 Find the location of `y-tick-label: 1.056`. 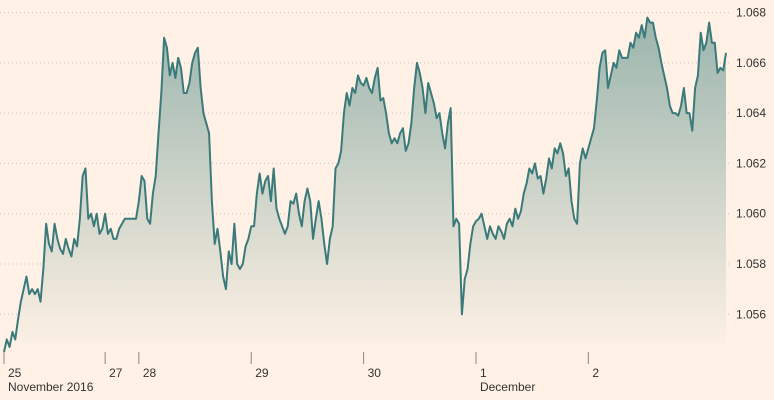

y-tick-label: 1.056 is located at coordinates (751, 314).